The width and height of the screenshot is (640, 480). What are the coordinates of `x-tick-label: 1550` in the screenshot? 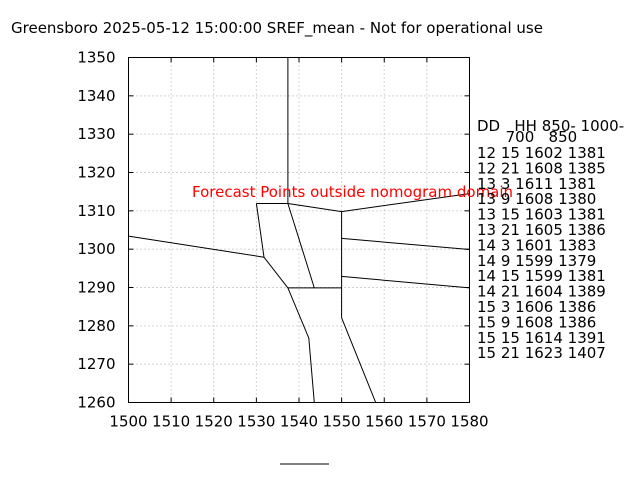 It's located at (342, 422).